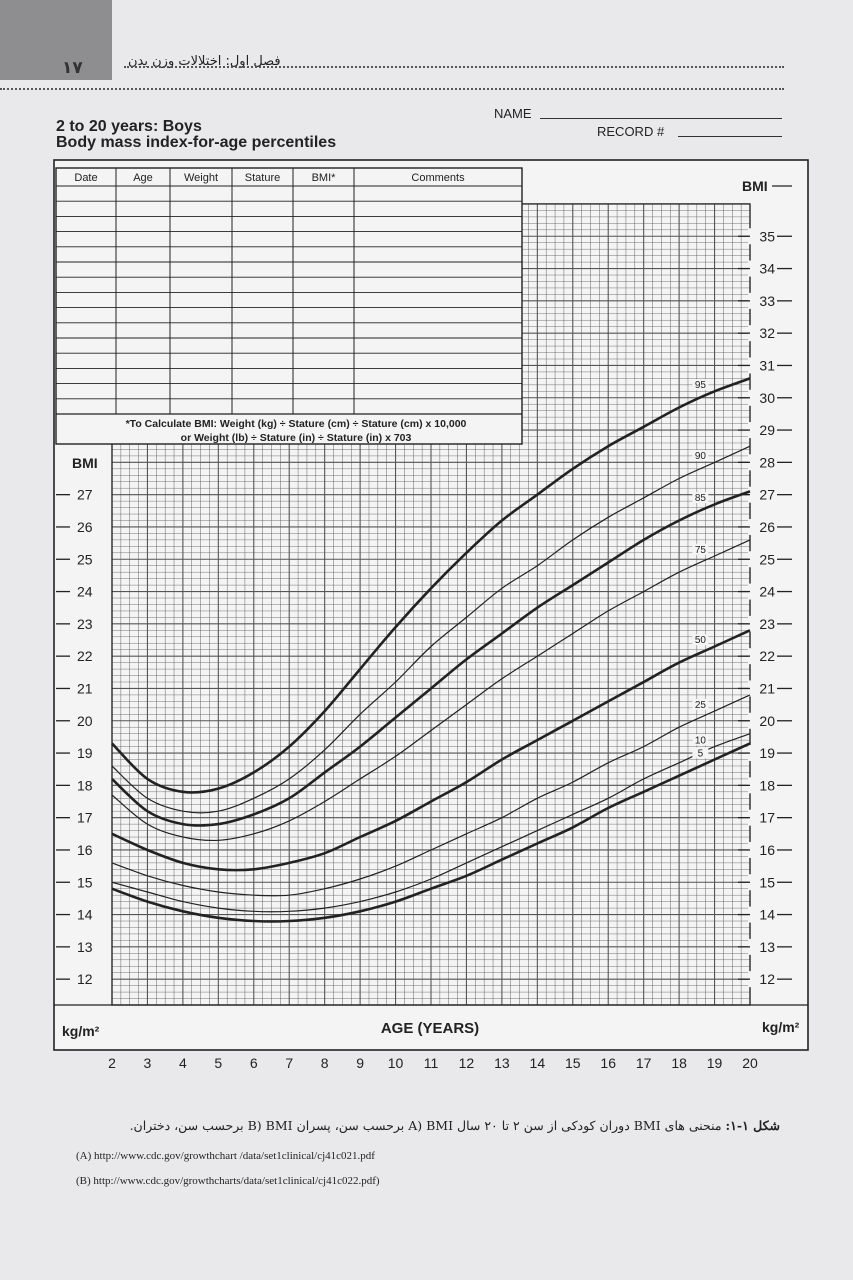 The image size is (853, 1280). I want to click on left-y-tick-label: 21, so click(85, 688).